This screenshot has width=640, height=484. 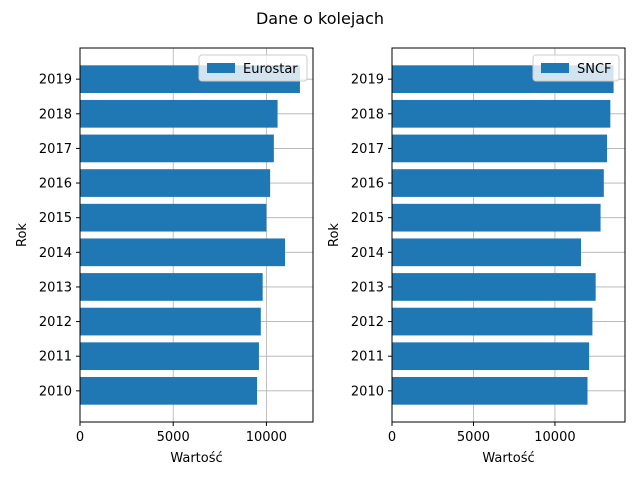 I want to click on figure-title: Dane o kolejach, so click(x=320, y=18).